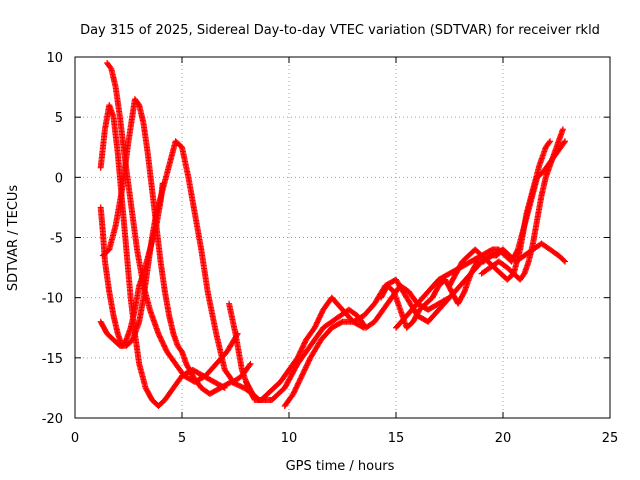 The image size is (640, 480). What do you see at coordinates (52, 419) in the screenshot?
I see `y-tick-label: -20` at bounding box center [52, 419].